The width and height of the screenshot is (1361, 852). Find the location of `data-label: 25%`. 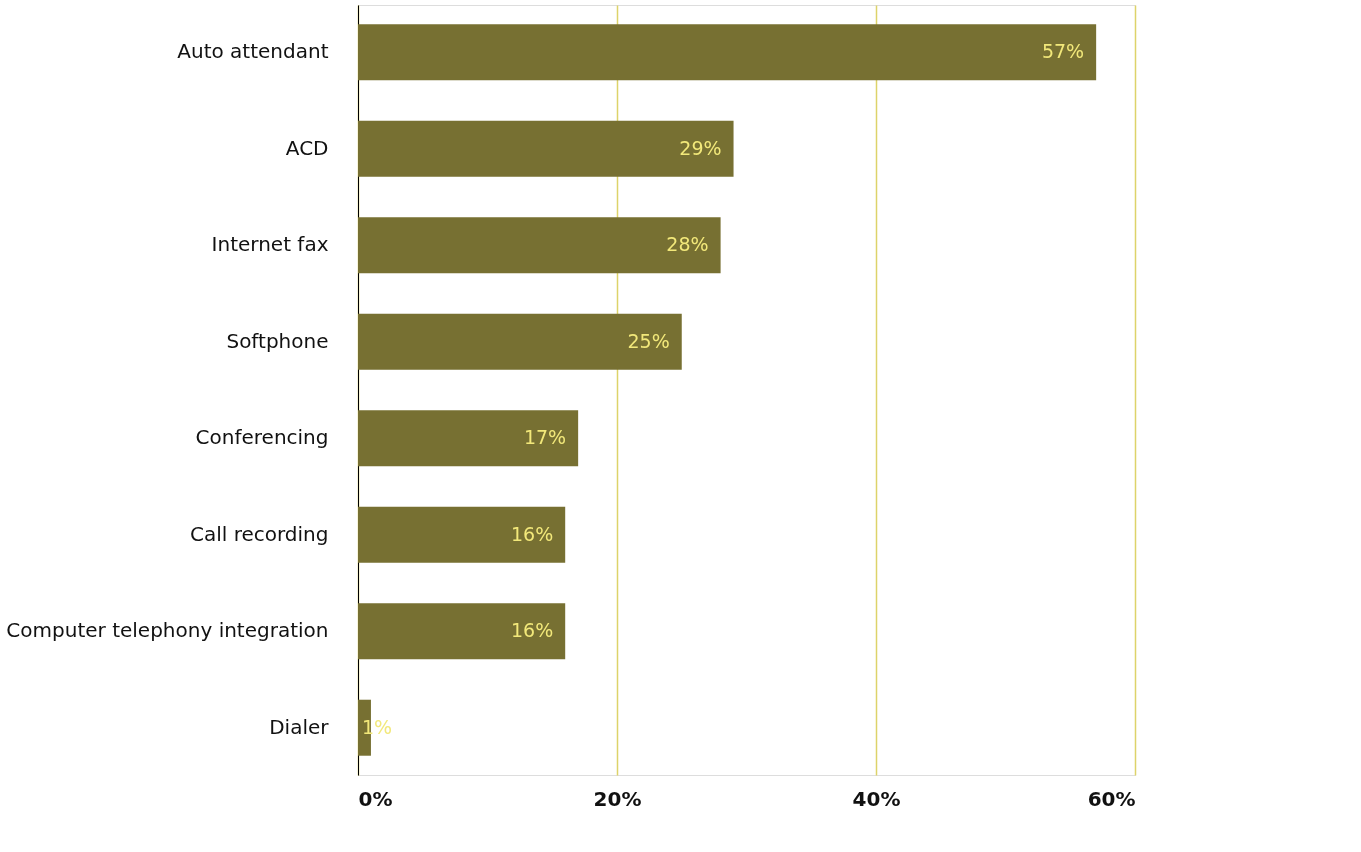

data-label: 25% is located at coordinates (648, 340).